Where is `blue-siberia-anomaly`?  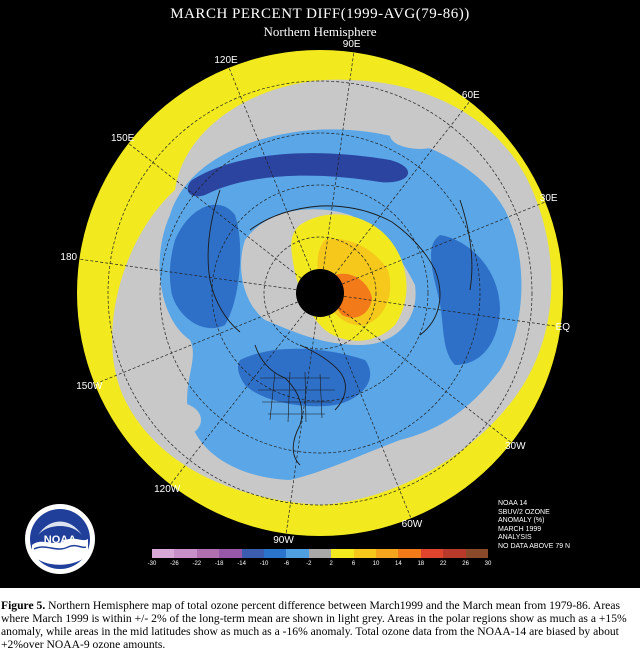 blue-siberia-anomaly is located at coordinates (205, 266).